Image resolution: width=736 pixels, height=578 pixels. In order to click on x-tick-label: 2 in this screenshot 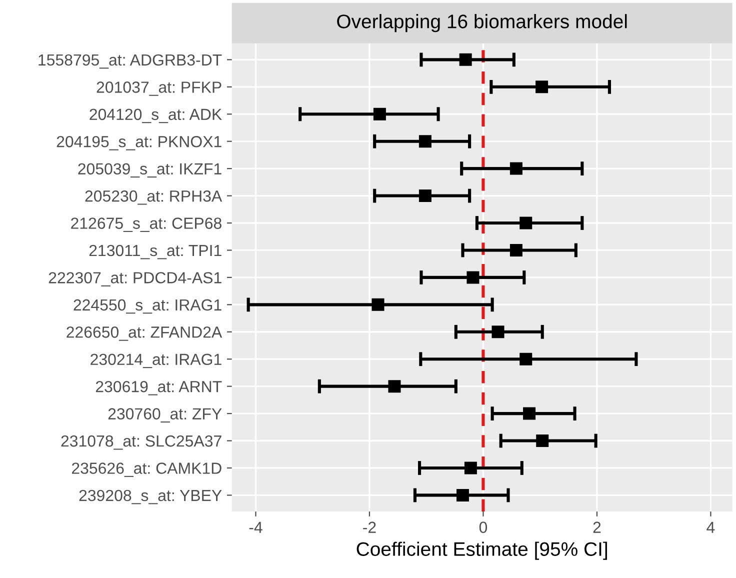, I will do `click(597, 527)`.